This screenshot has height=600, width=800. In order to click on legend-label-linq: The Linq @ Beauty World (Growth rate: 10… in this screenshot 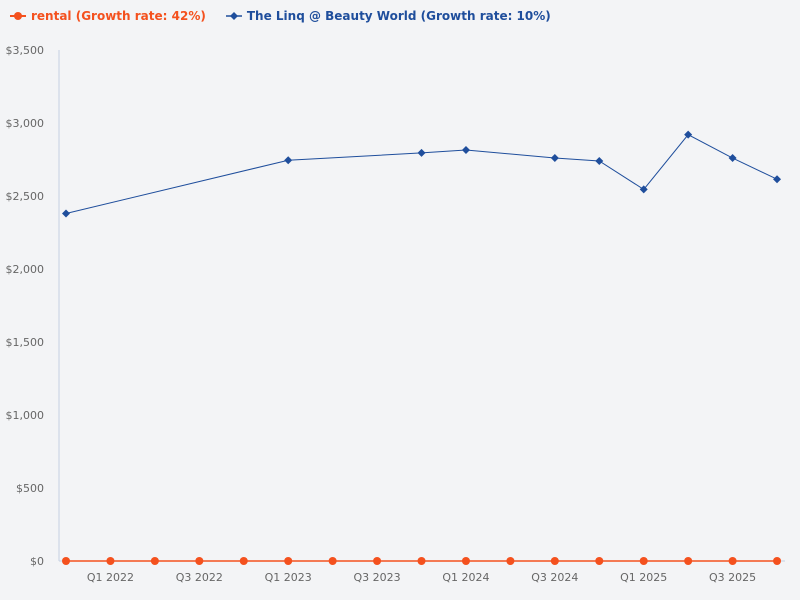, I will do `click(398, 16)`.